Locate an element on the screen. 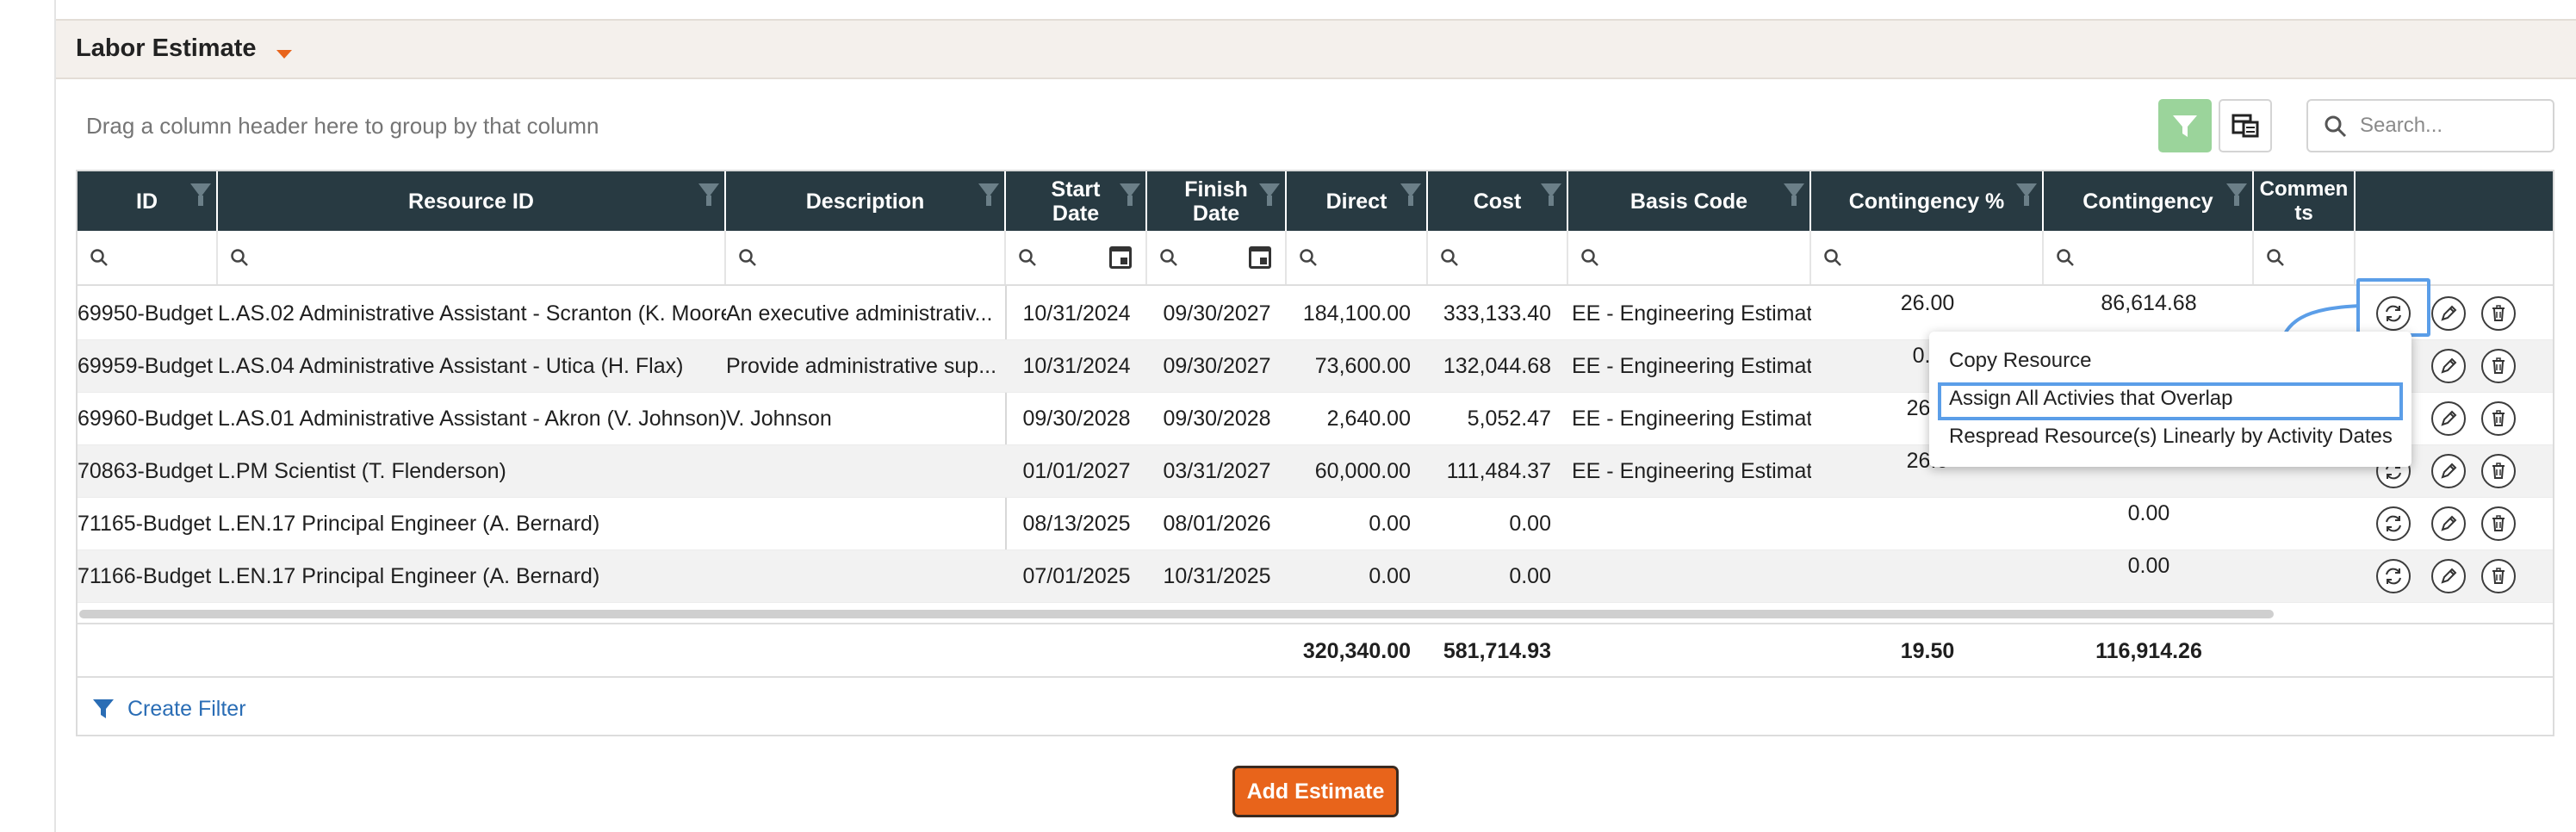 The width and height of the screenshot is (2576, 832). column-header-label: Basis Code is located at coordinates (1688, 201).